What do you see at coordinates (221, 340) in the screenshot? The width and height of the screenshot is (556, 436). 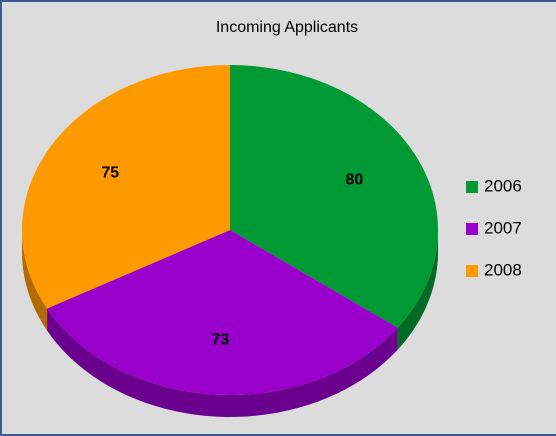 I see `data-label: 73` at bounding box center [221, 340].